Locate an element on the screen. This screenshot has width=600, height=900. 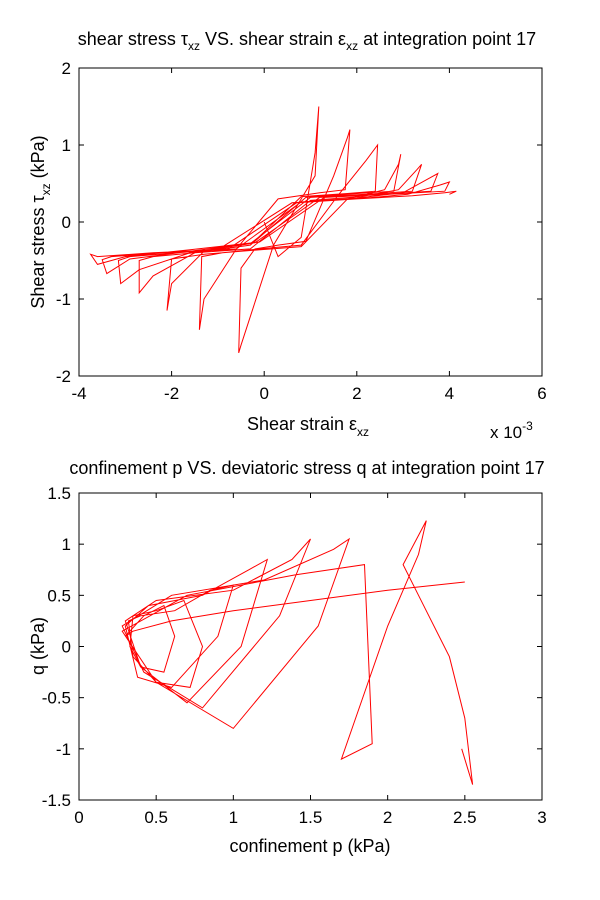
x-tick-label: 1.5 is located at coordinates (311, 817).